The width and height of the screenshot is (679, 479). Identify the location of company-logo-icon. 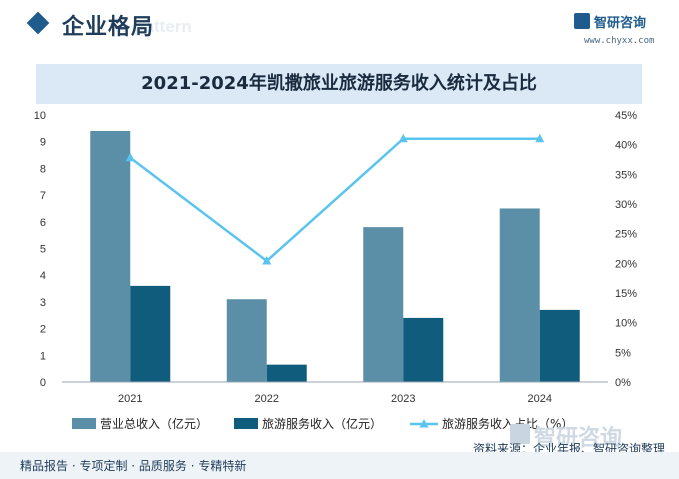
(582, 21).